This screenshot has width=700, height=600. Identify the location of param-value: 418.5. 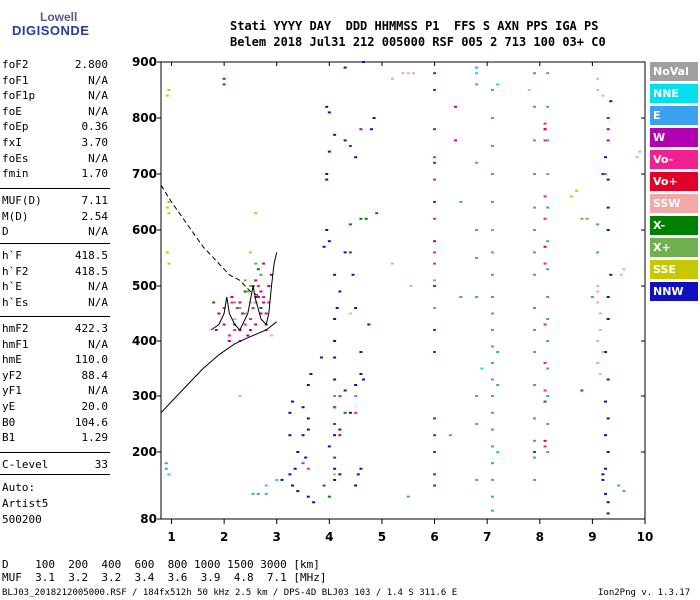
(91, 255).